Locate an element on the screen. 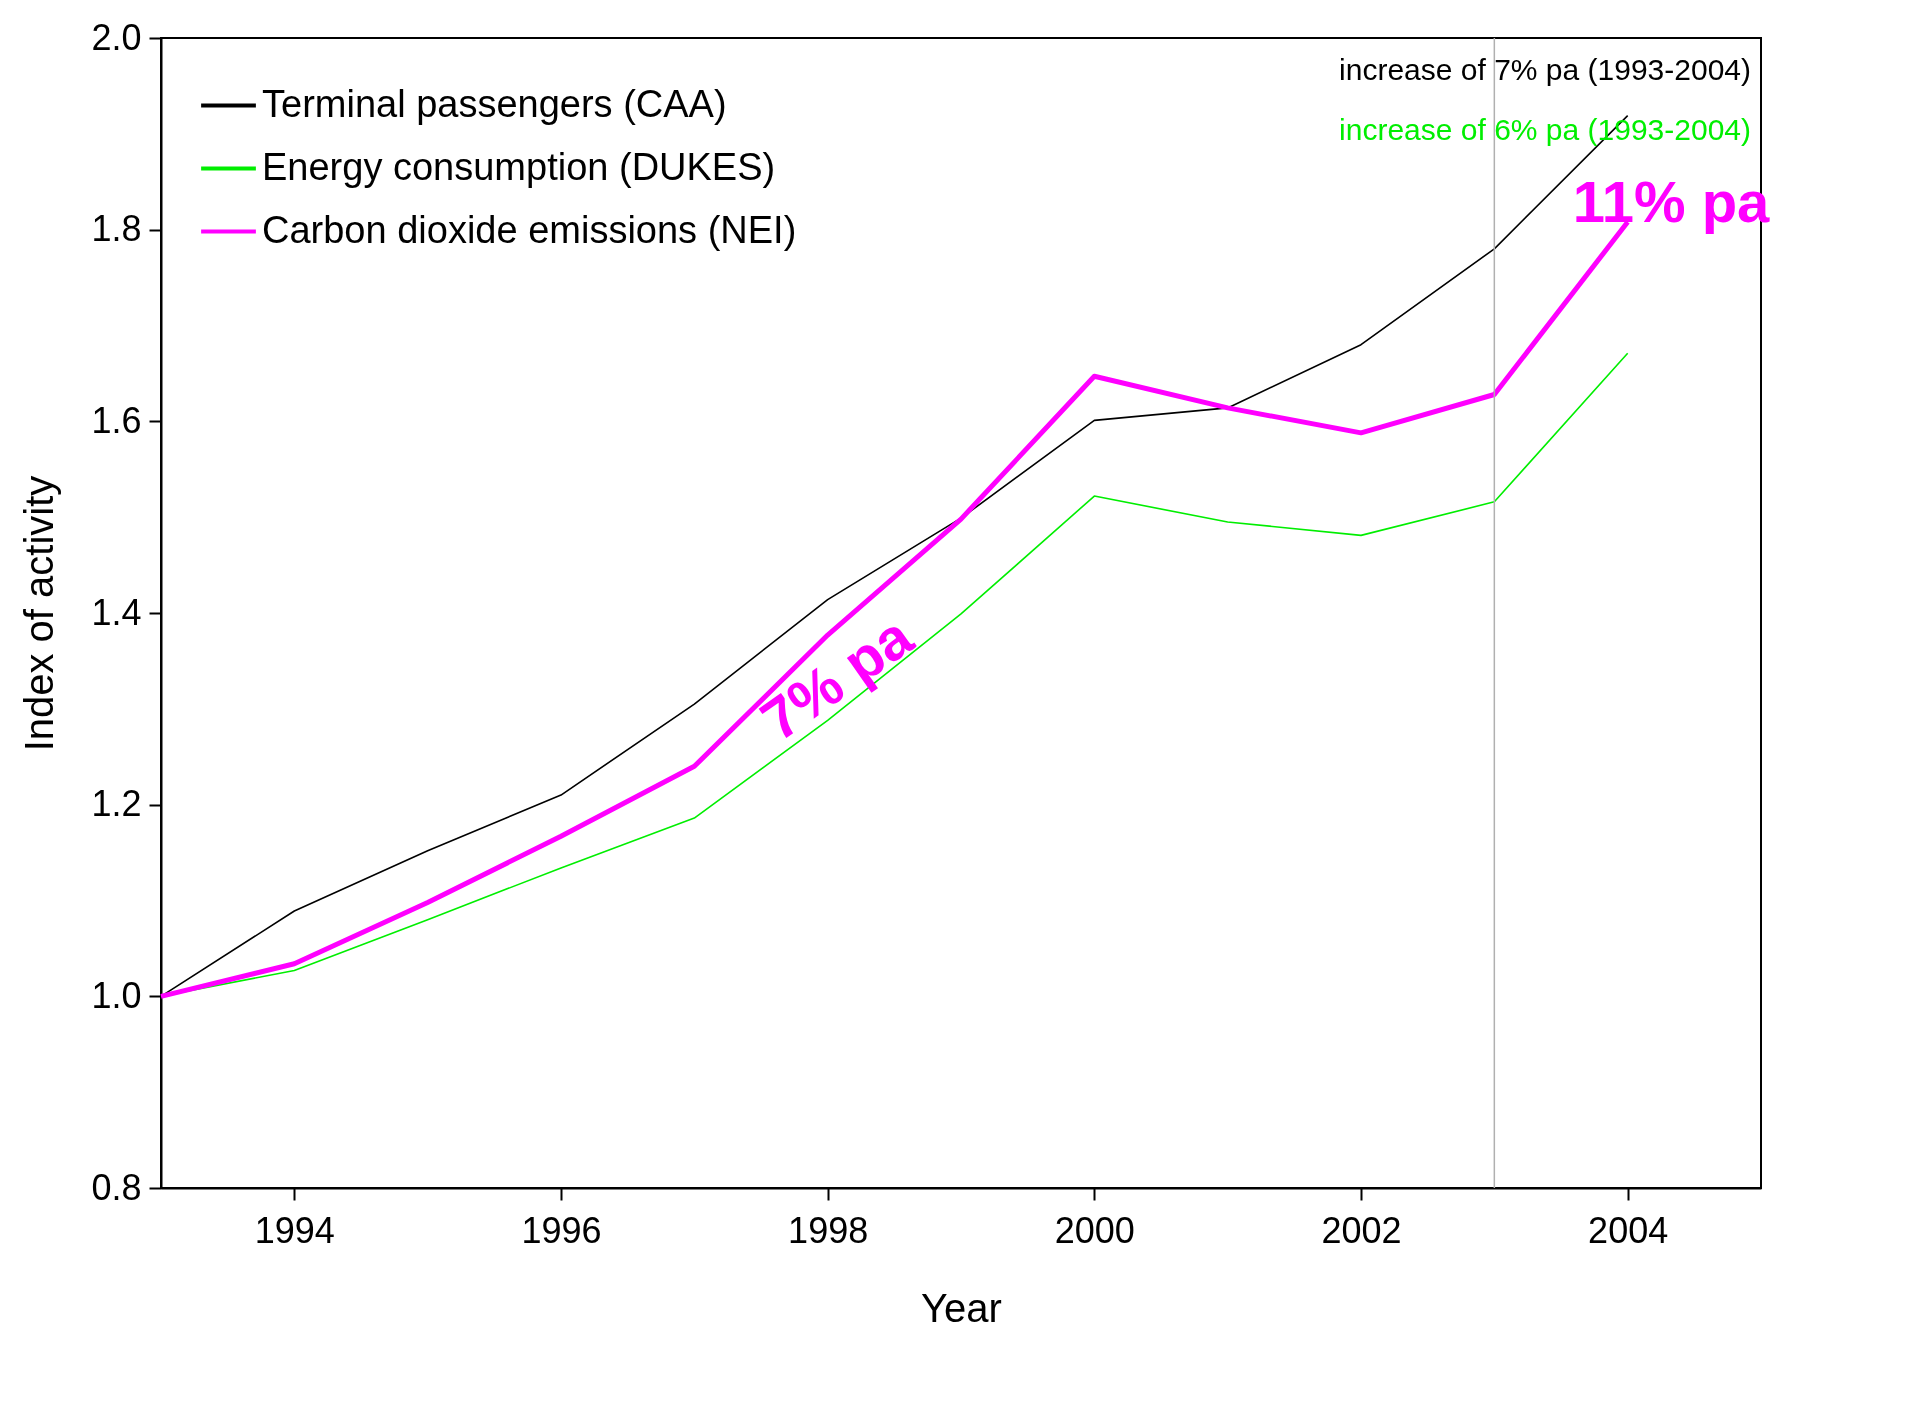 The height and width of the screenshot is (1408, 1908). legend-label: Terminal passengers (CAA) is located at coordinates (494, 103).